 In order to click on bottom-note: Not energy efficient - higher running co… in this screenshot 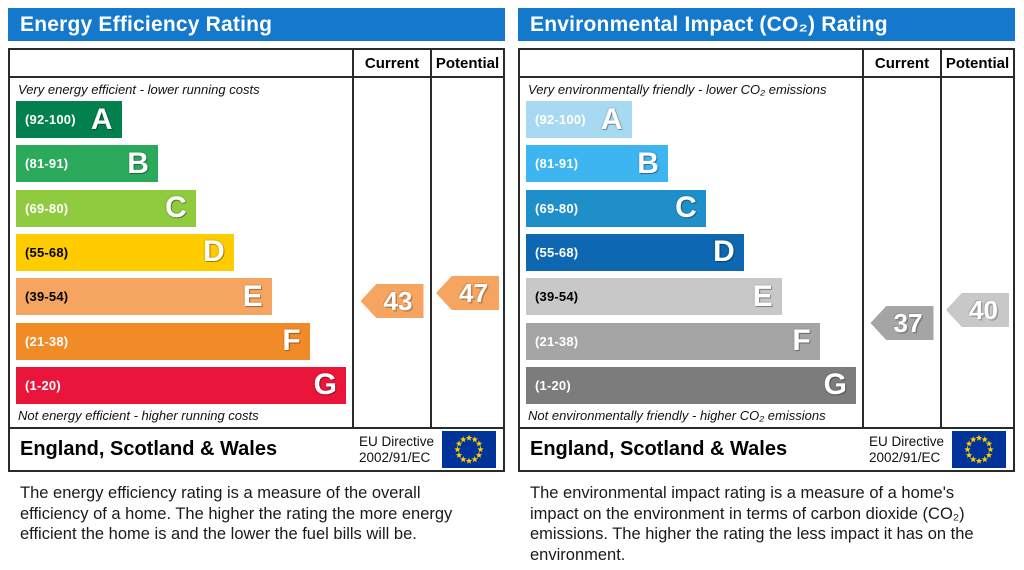, I will do `click(138, 415)`.